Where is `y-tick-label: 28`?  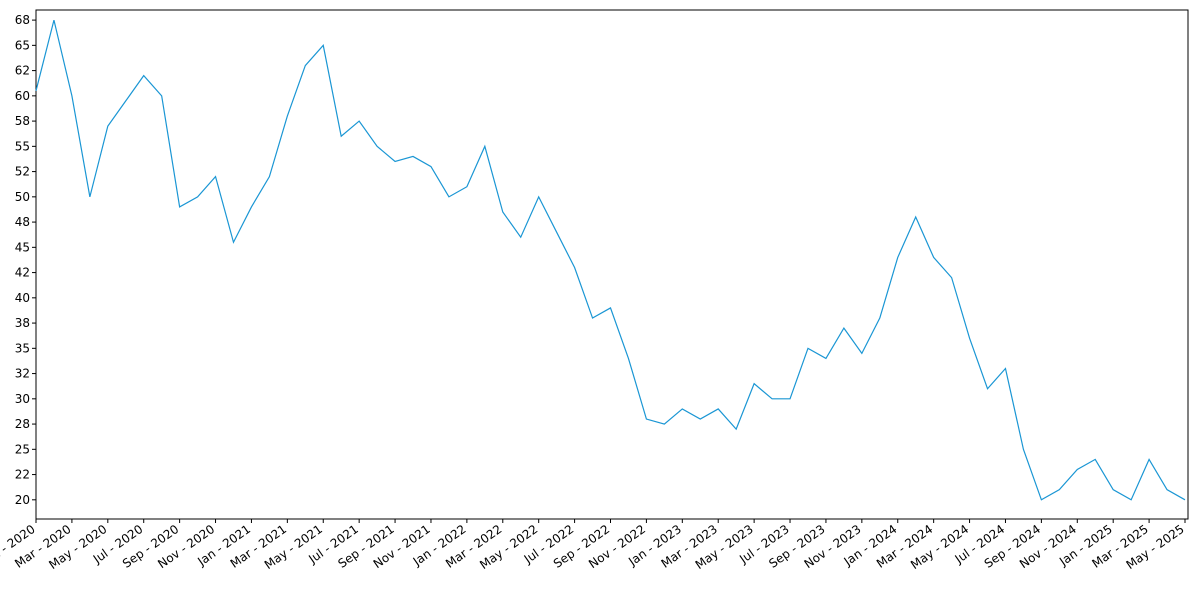
y-tick-label: 28 is located at coordinates (22, 424).